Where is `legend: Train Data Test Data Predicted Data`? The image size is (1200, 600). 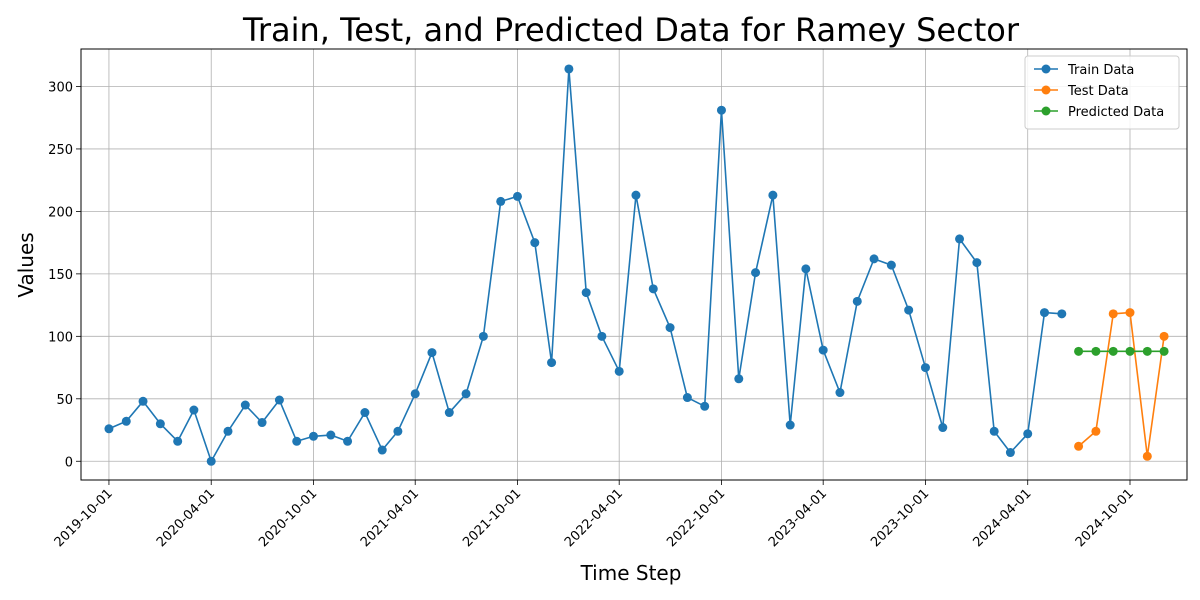
legend: Train Data Test Data Predicted Data is located at coordinates (1102, 92).